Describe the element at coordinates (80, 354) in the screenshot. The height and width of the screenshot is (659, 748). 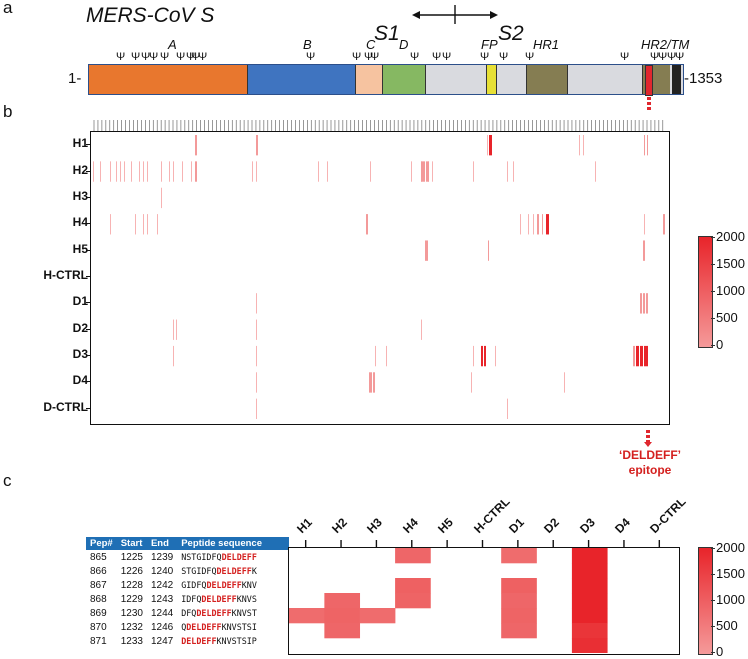
I see `row-label-d3: D3` at that location.